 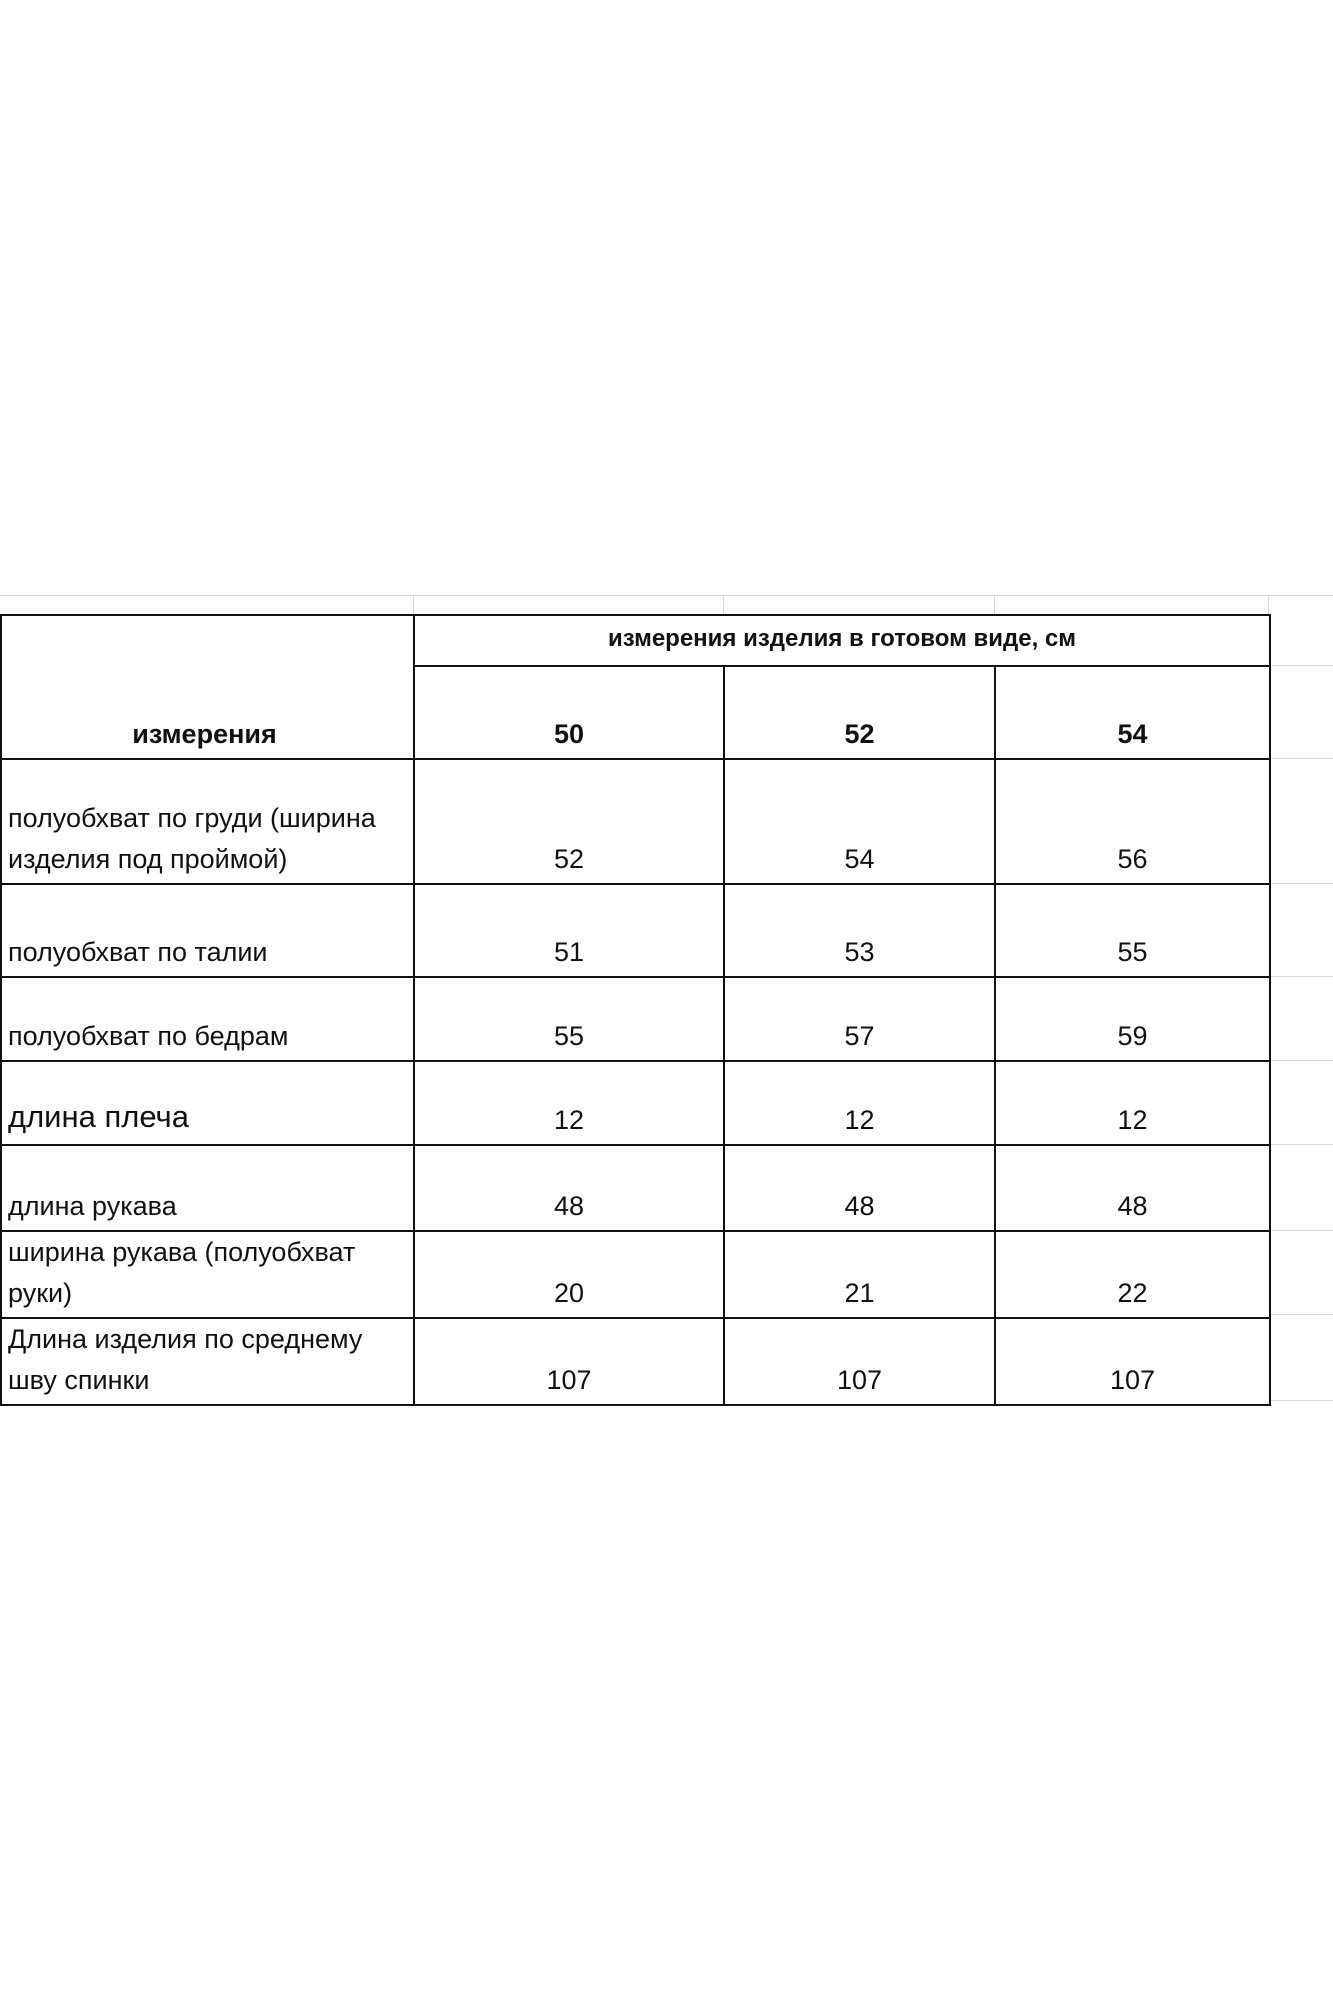 I want to click on value-cell: 21, so click(x=859, y=1274).